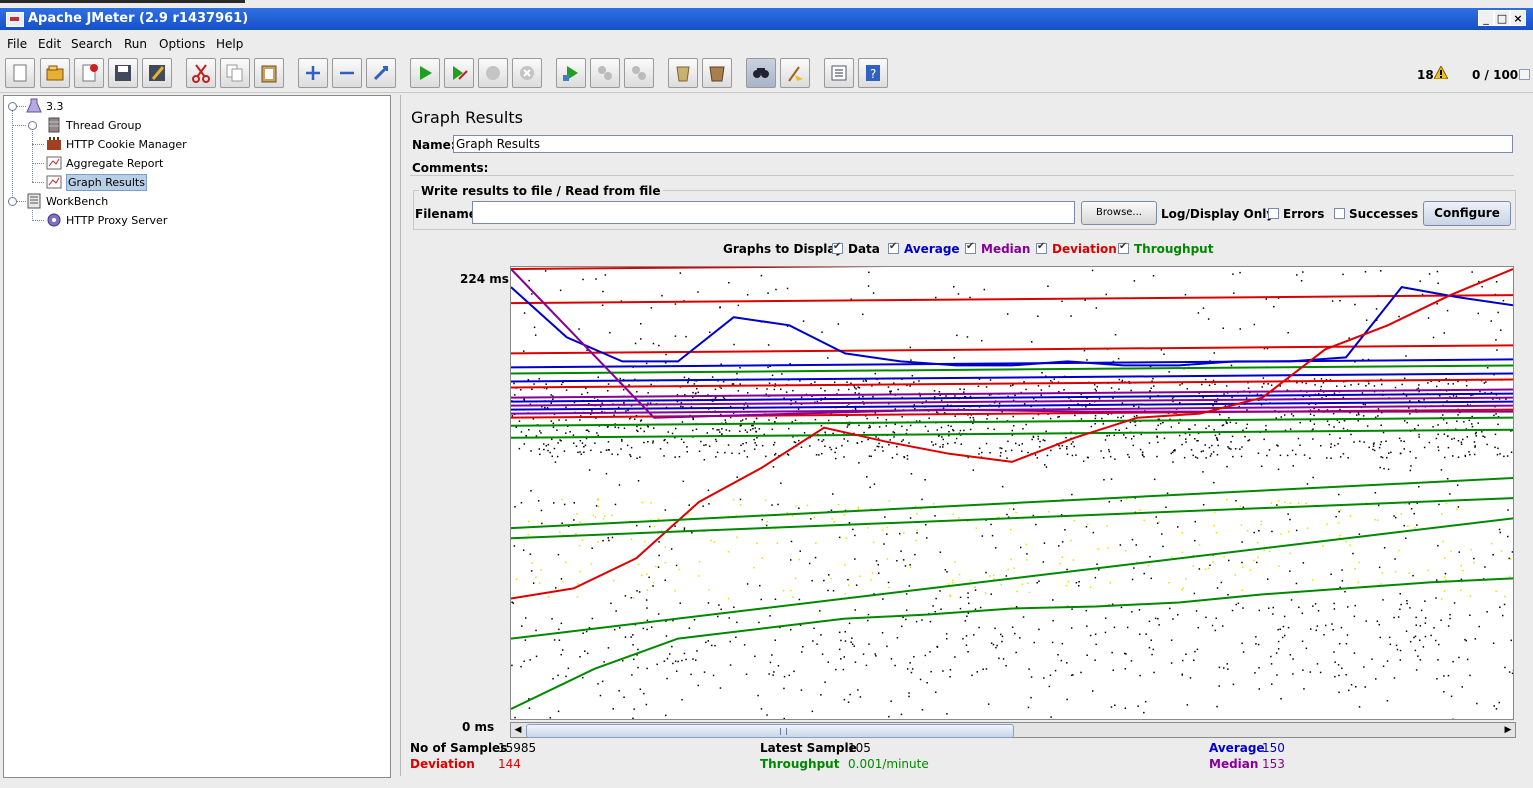 This screenshot has width=1533, height=788. I want to click on reset-search-button, so click(795, 73).